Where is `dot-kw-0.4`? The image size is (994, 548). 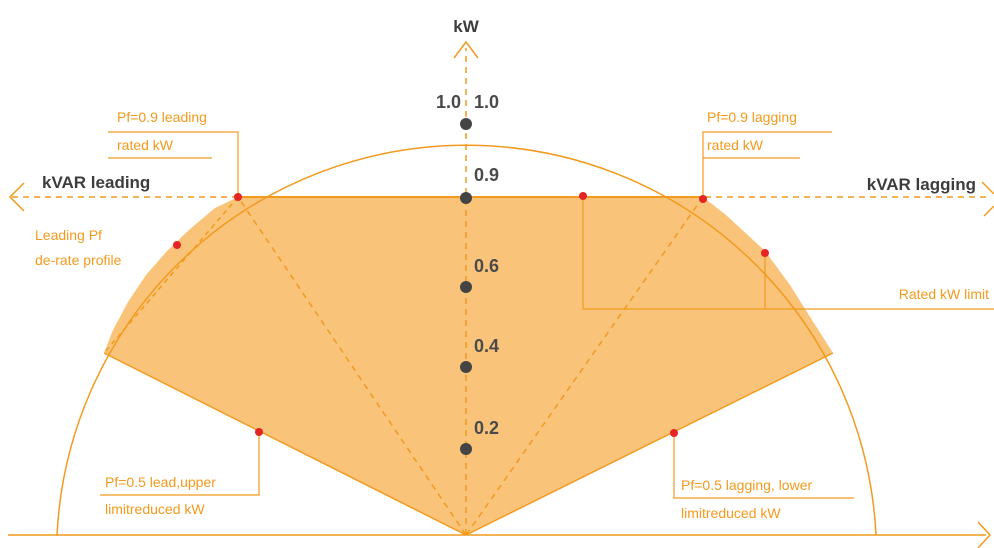
dot-kw-0.4 is located at coordinates (466, 367).